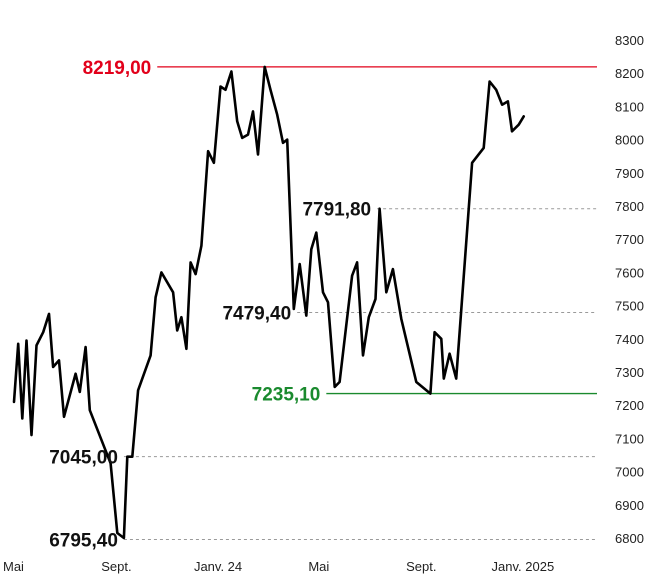  What do you see at coordinates (286, 395) in the screenshot?
I see `annotation-label: 7235,10` at bounding box center [286, 395].